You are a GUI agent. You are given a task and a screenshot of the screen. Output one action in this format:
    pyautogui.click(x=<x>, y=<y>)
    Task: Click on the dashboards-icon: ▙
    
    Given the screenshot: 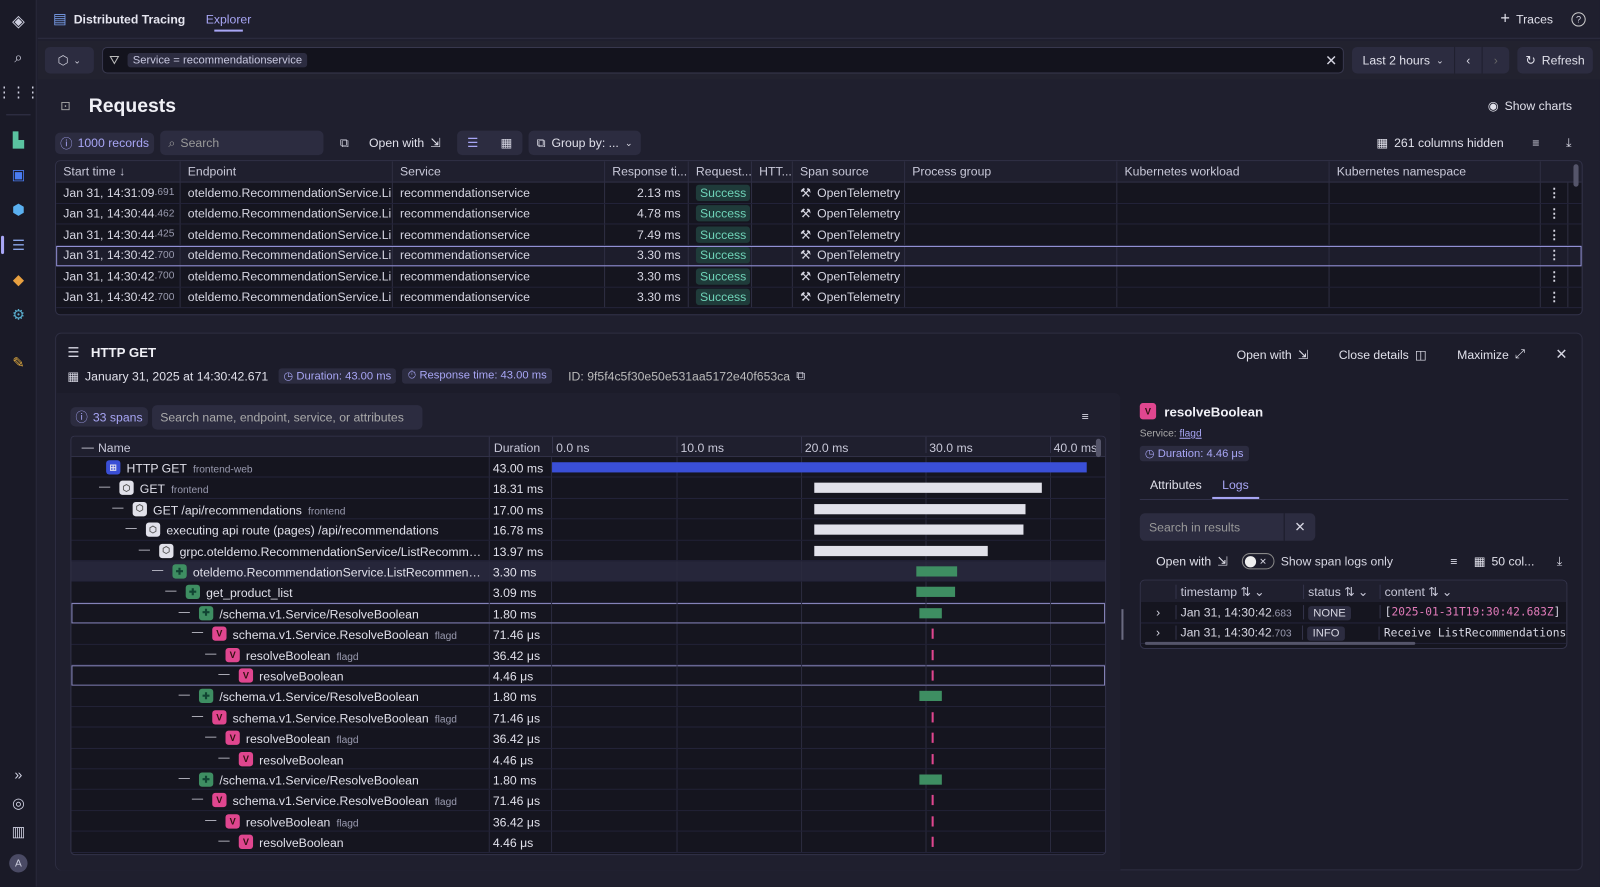 What is the action you would take?
    pyautogui.click(x=18, y=139)
    